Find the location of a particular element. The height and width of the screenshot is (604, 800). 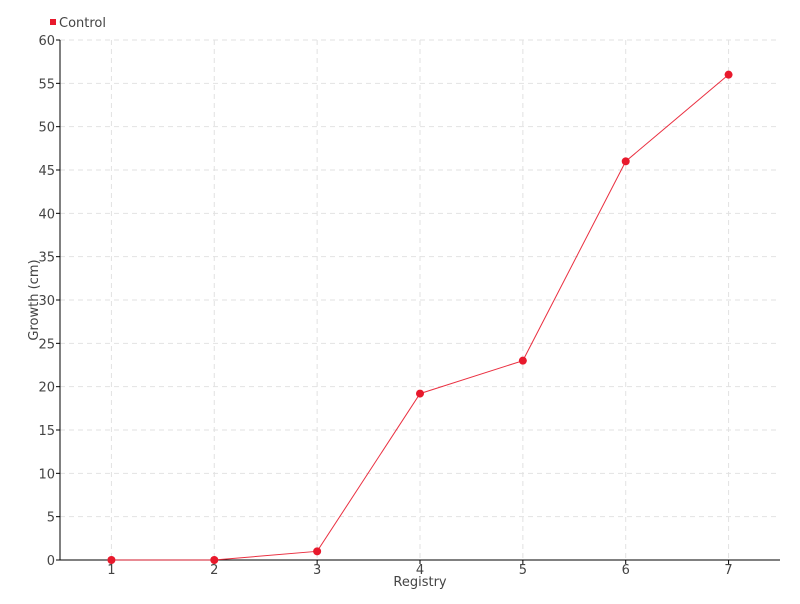

y-tick-label: 10 is located at coordinates (46, 474).